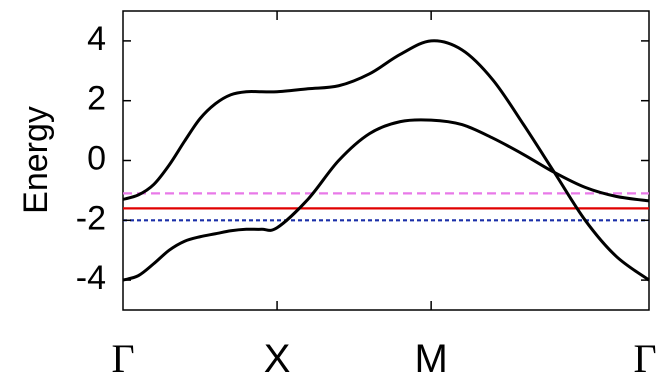 The width and height of the screenshot is (659, 386). I want to click on y-axis-title: Energy, so click(36, 160).